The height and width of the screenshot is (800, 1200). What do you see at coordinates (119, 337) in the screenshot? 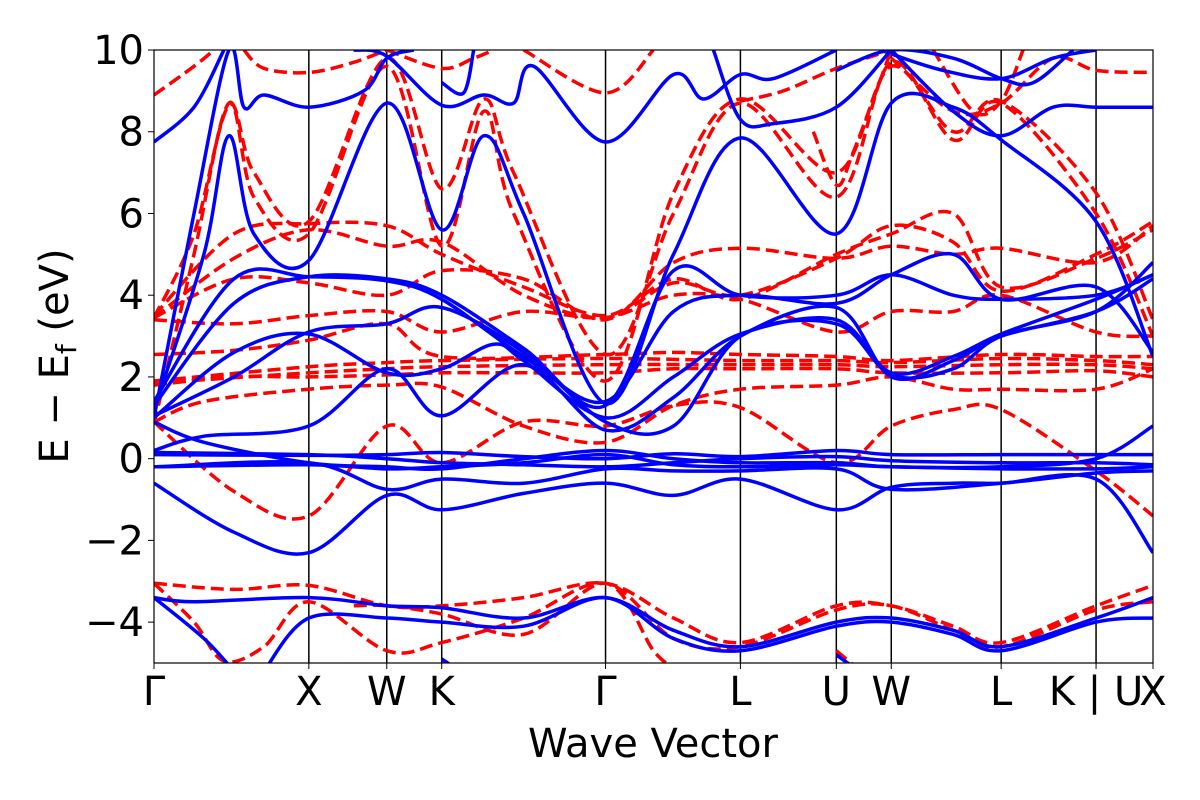
I see `y-ticks: −4 −2 0 2 4 6 8 10` at bounding box center [119, 337].